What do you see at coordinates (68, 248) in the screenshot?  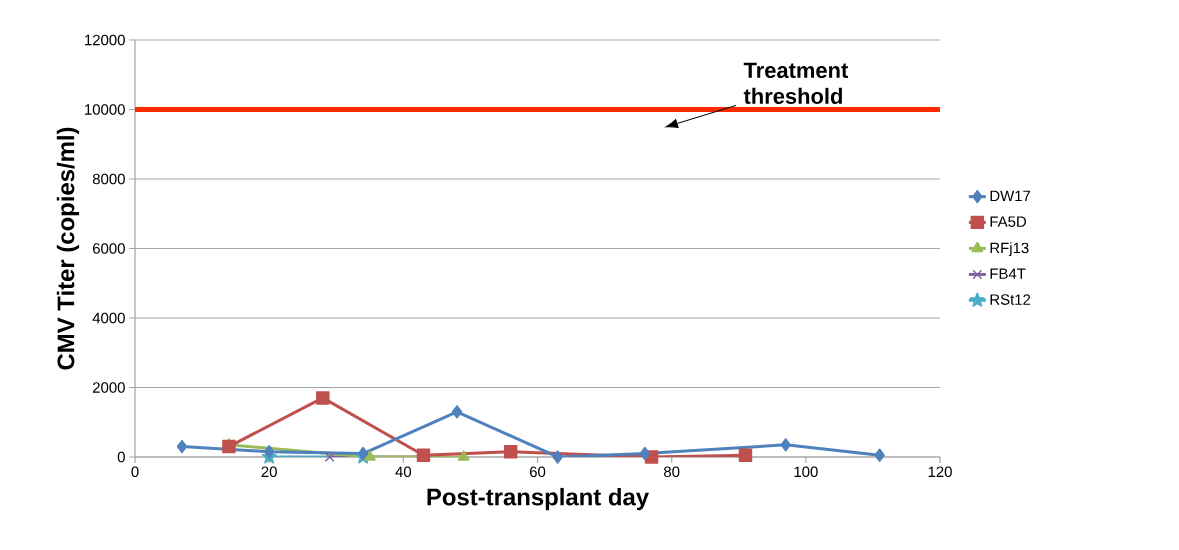 I see `y-axis-title: CMV Titer (copies/ml)` at bounding box center [68, 248].